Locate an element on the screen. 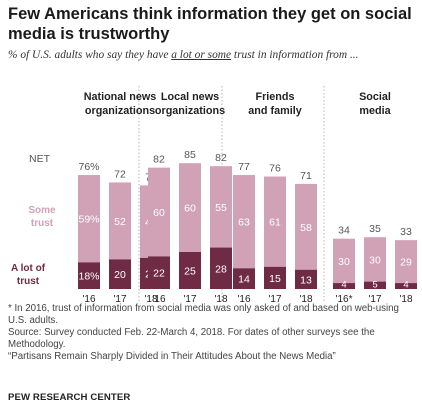 The height and width of the screenshot is (413, 422). group-title: Social is located at coordinates (375, 97).